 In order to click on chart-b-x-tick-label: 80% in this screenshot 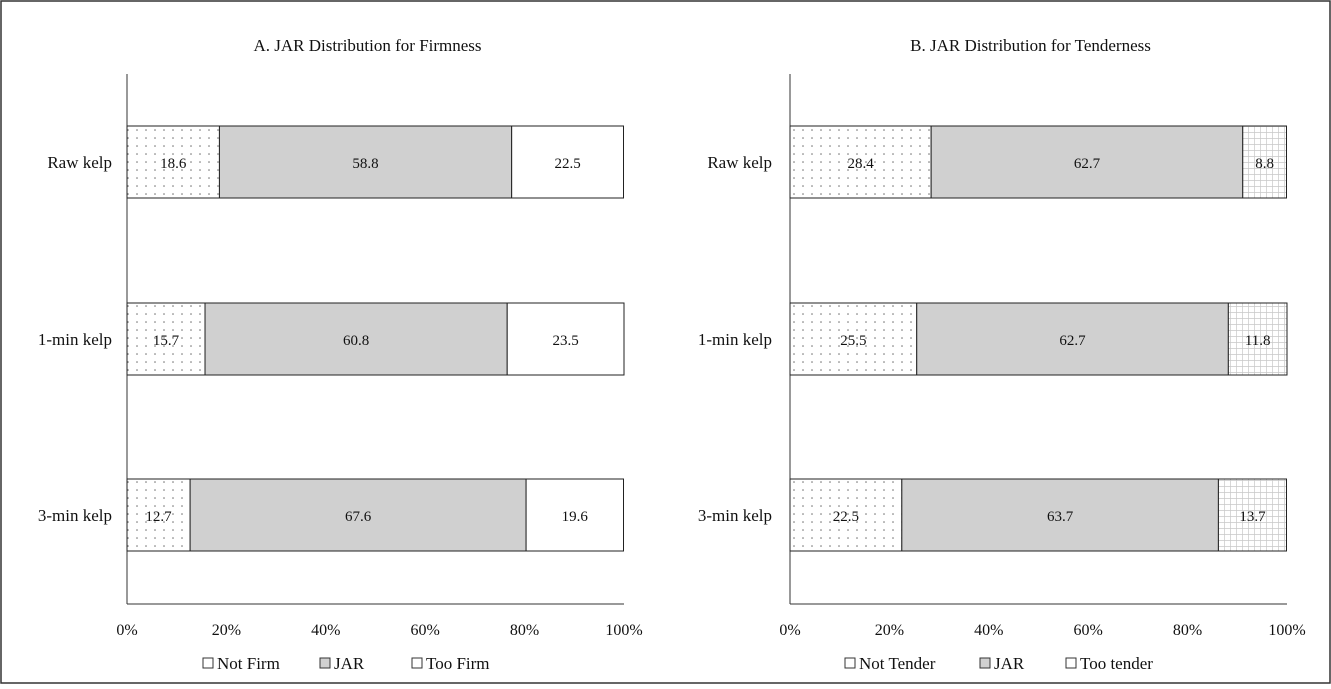, I will do `click(1187, 630)`.